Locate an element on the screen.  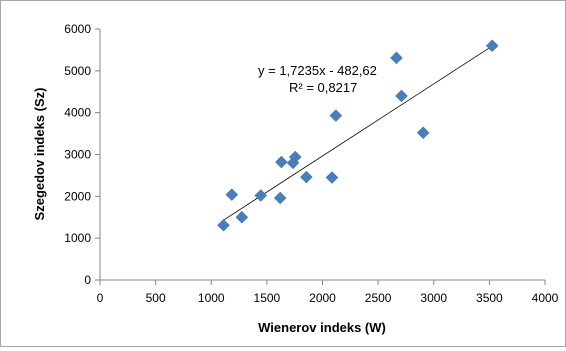
x-tick-label: 1000 is located at coordinates (211, 298).